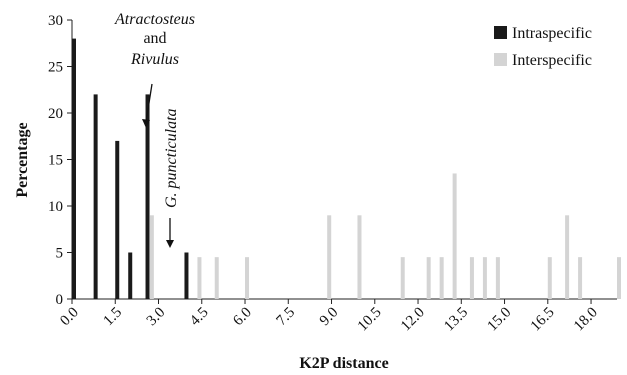  I want to click on y-axis: 0 5 10 15 20 25 30, so click(60, 160).